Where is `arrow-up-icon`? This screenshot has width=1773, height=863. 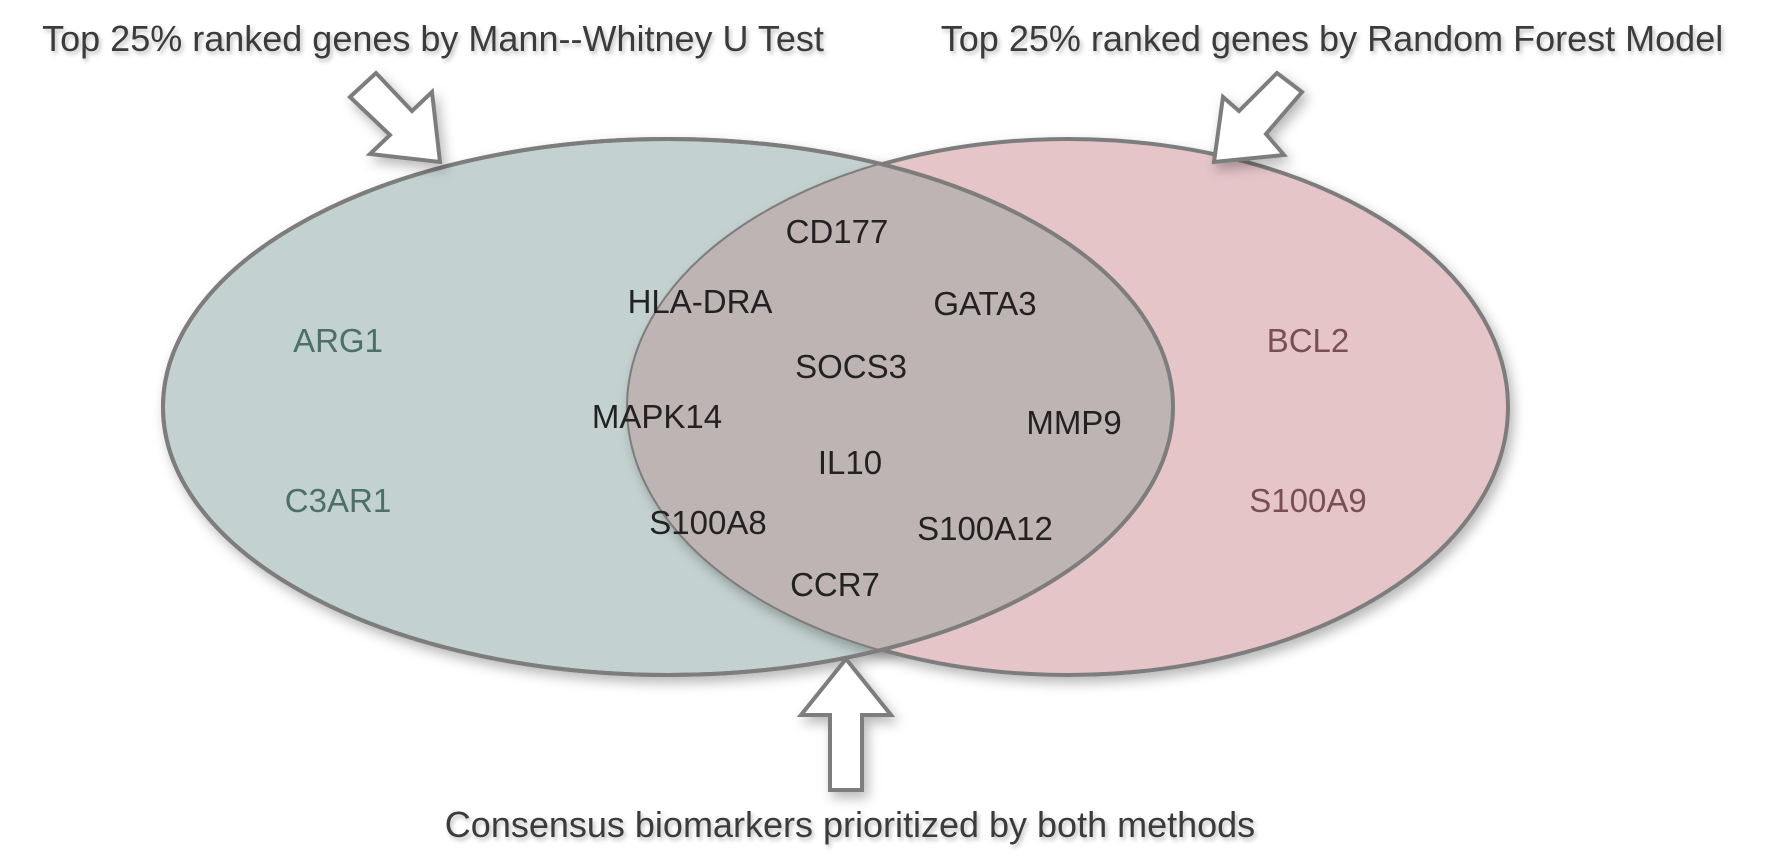 arrow-up-icon is located at coordinates (846, 723).